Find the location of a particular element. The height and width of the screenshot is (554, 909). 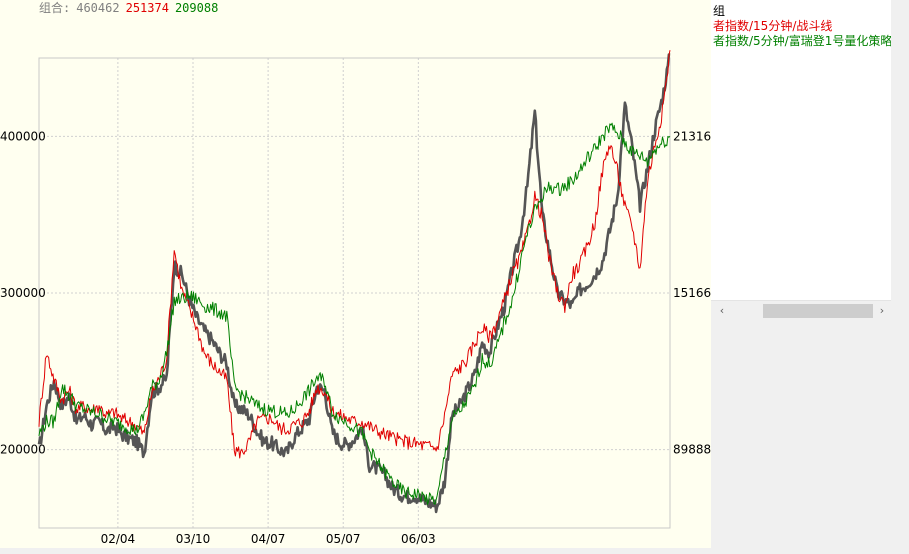

y-tick-left: 400000 is located at coordinates (23, 136).